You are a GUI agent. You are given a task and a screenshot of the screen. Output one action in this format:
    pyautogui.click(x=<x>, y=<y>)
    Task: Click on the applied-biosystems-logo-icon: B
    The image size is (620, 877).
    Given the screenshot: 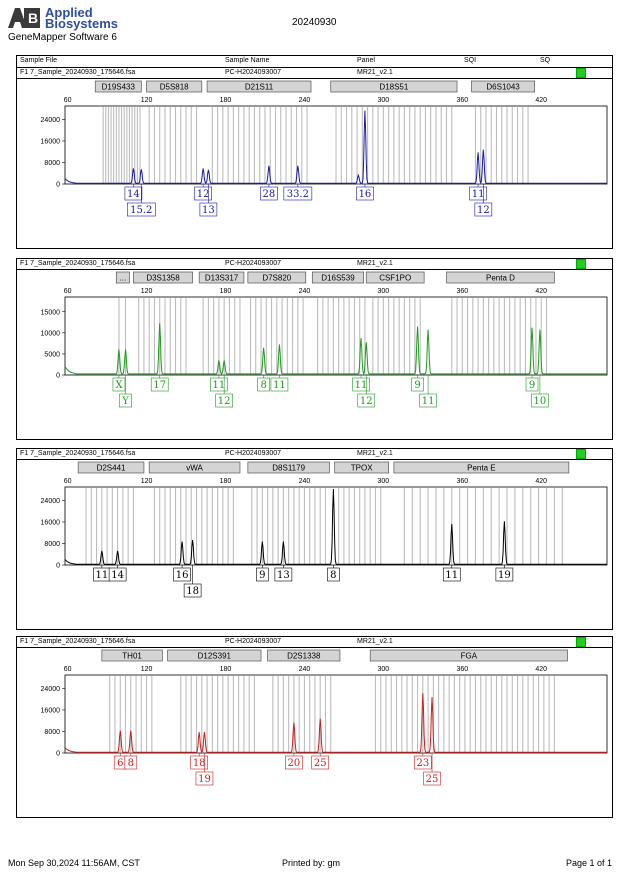 What is the action you would take?
    pyautogui.click(x=24, y=18)
    